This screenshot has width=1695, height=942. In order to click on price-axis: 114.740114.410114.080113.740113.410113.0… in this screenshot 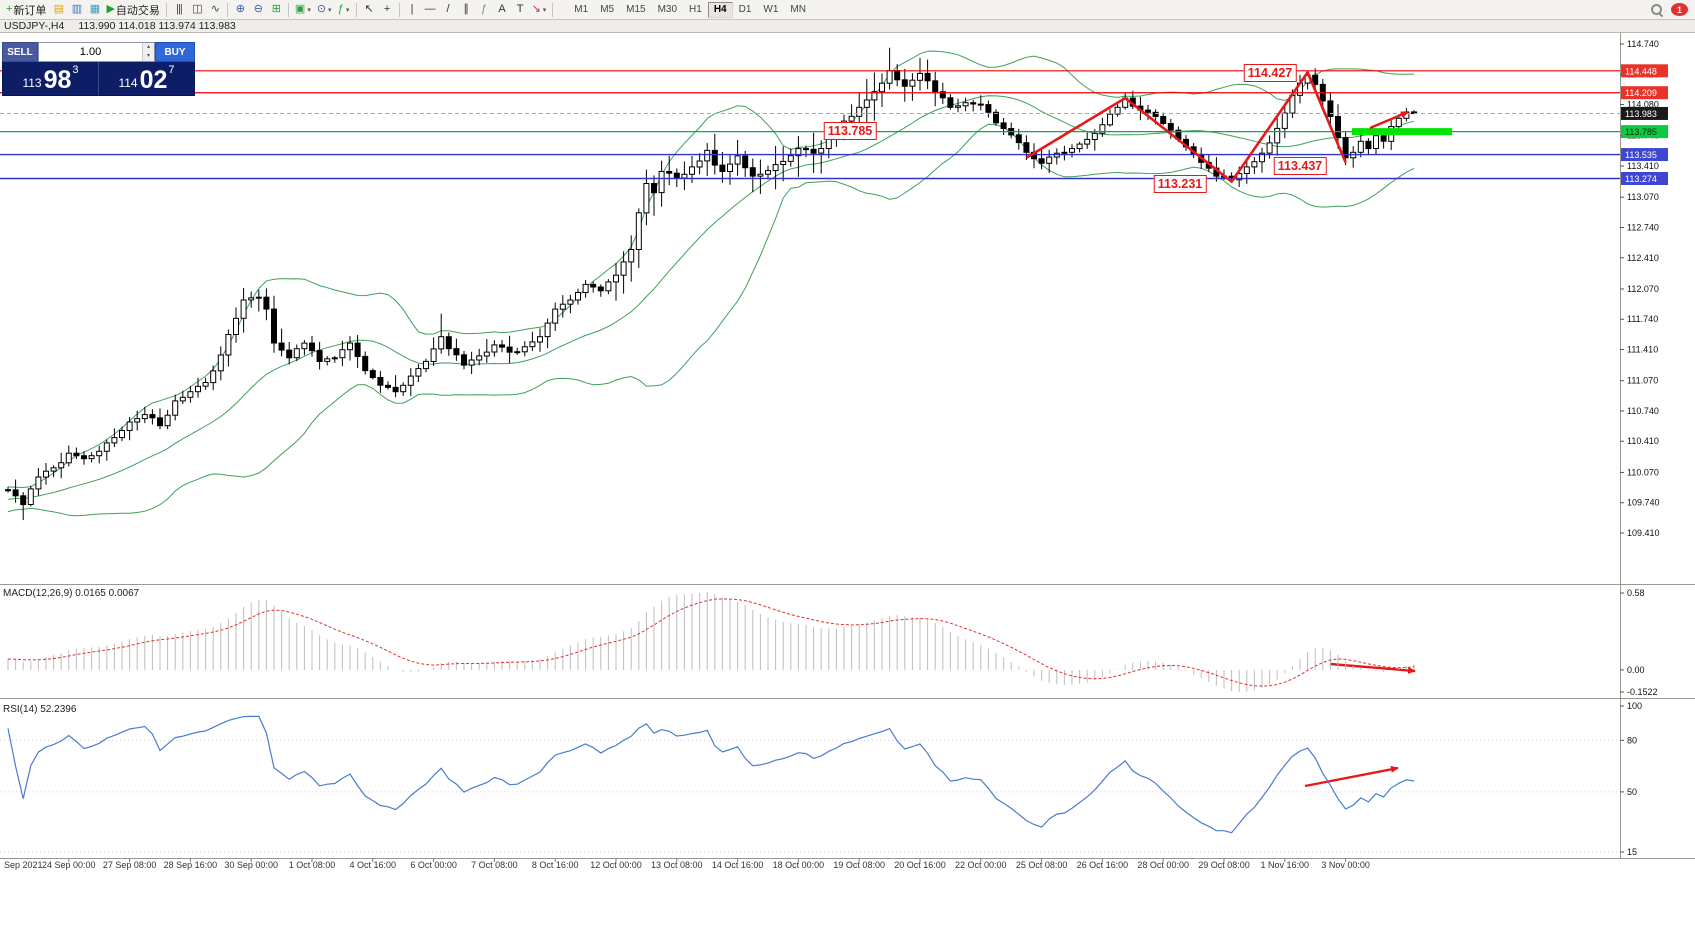, I will do `click(1644, 288)`.